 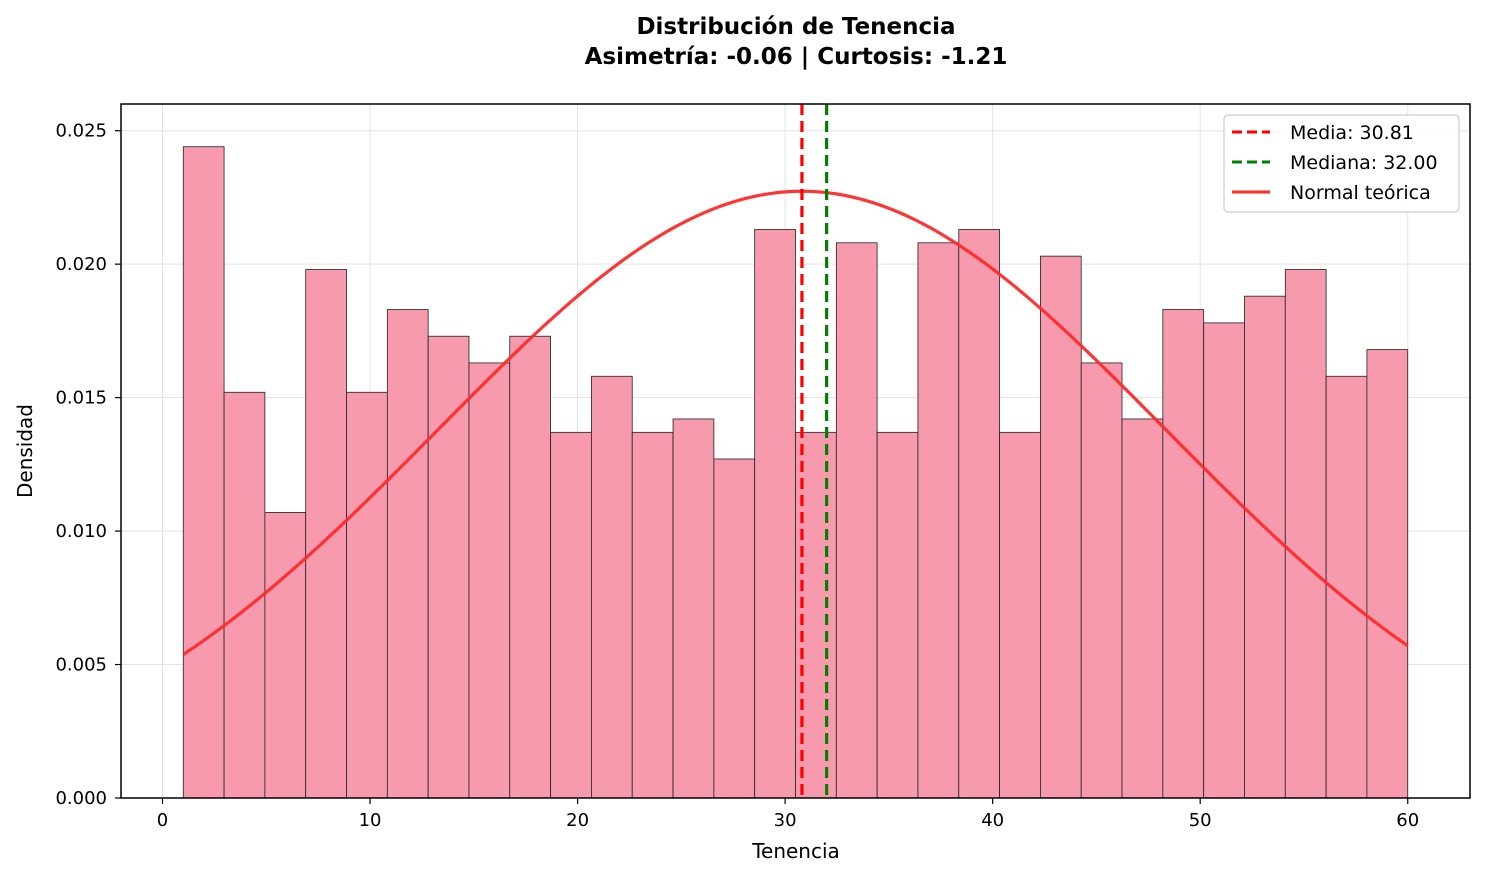 I want to click on x-tick-label: 60, so click(x=1407, y=820).